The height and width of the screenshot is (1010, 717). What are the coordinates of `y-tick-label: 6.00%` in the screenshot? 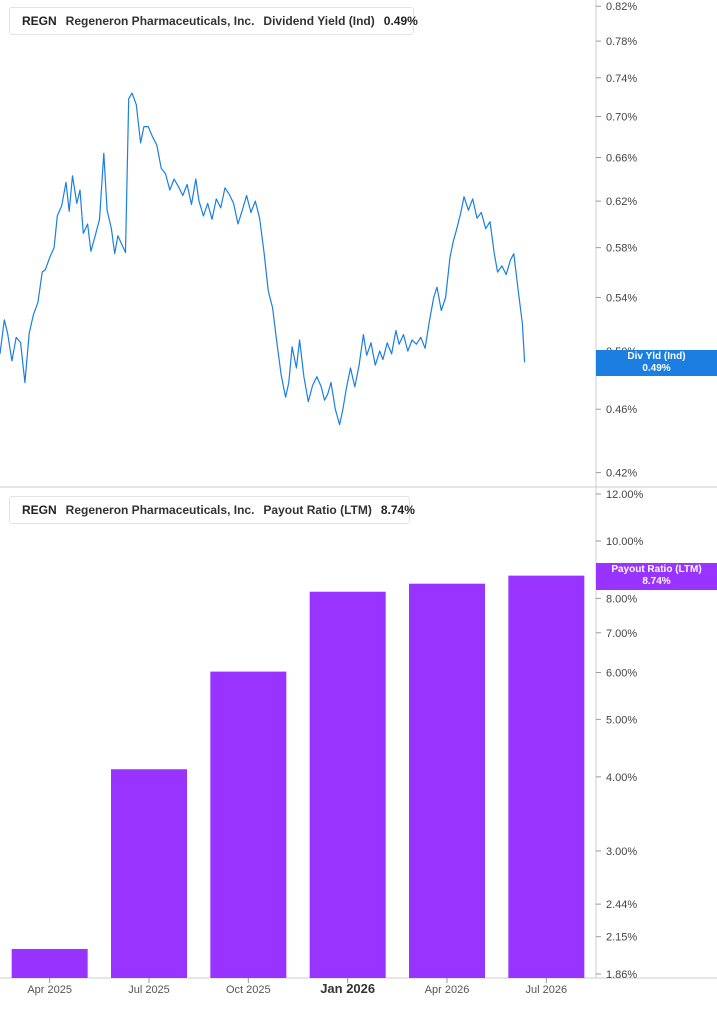 It's located at (621, 673).